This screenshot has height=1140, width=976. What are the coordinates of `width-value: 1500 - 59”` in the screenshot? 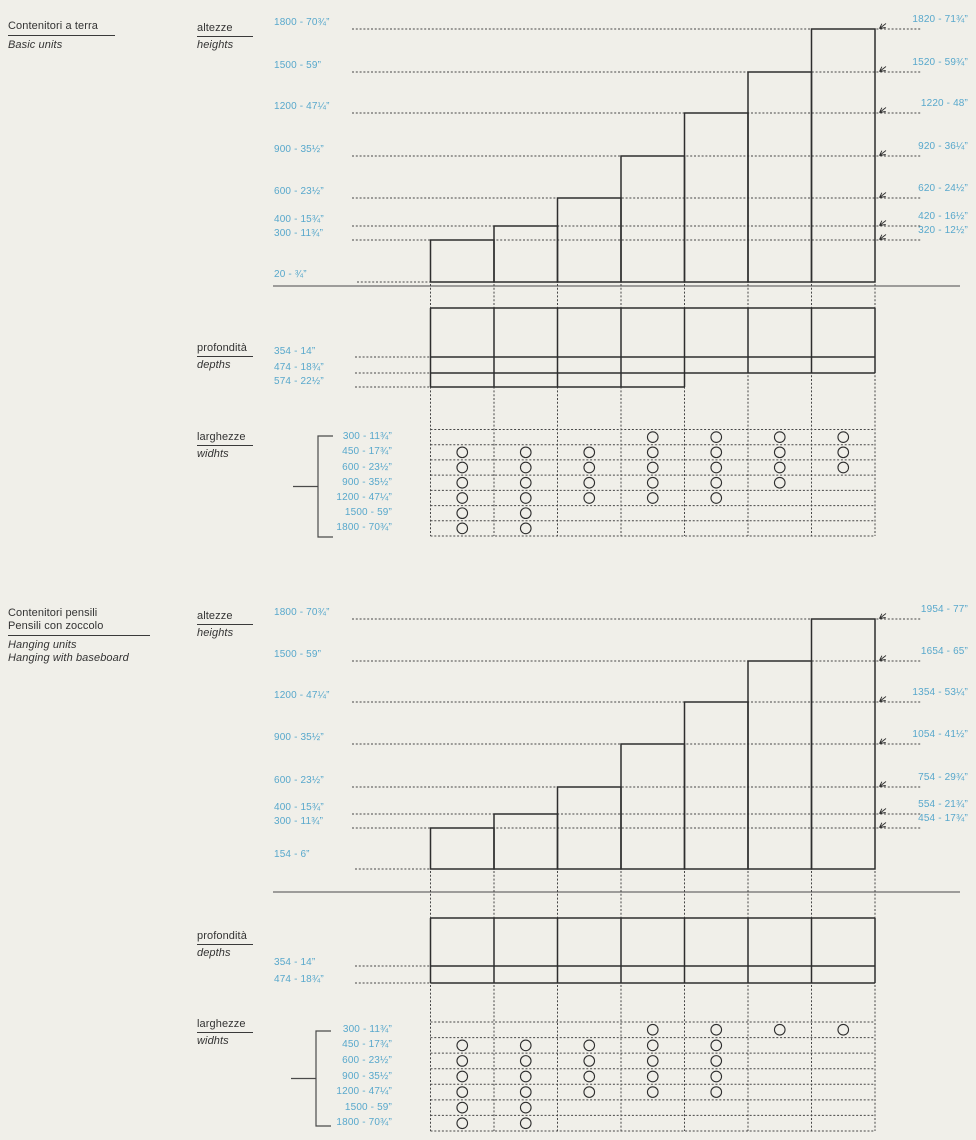 It's located at (368, 513).